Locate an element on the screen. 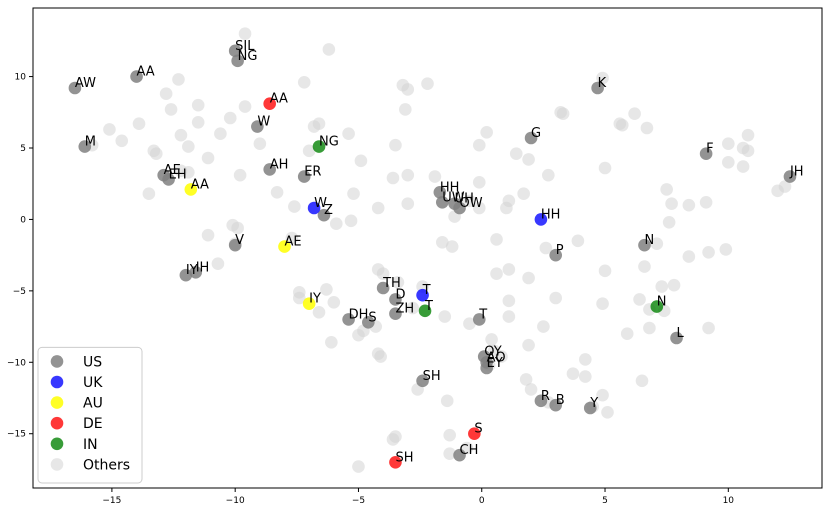 Image resolution: width=830 pixels, height=511 pixels. point-us-s is located at coordinates (368, 322).